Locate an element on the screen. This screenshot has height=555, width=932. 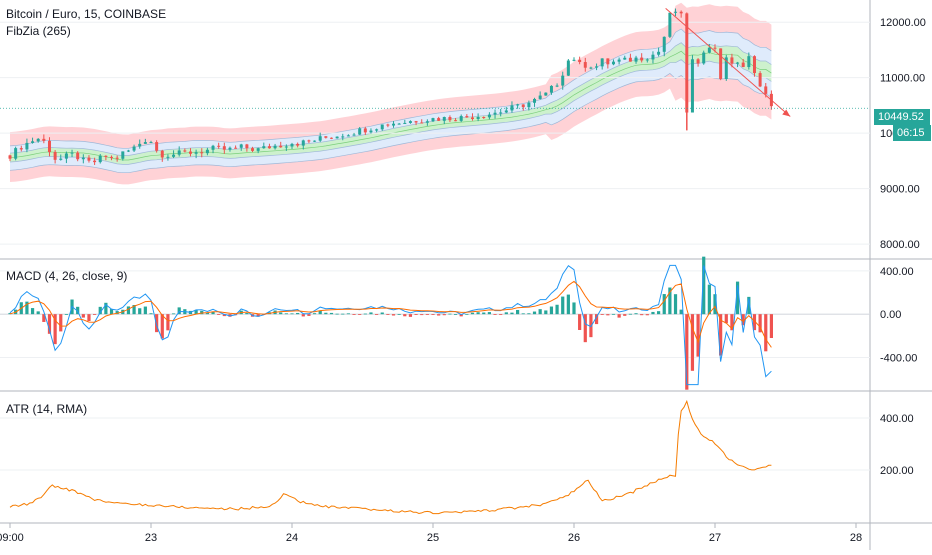
fibzia-legend: FibZia (265) is located at coordinates (38, 31).